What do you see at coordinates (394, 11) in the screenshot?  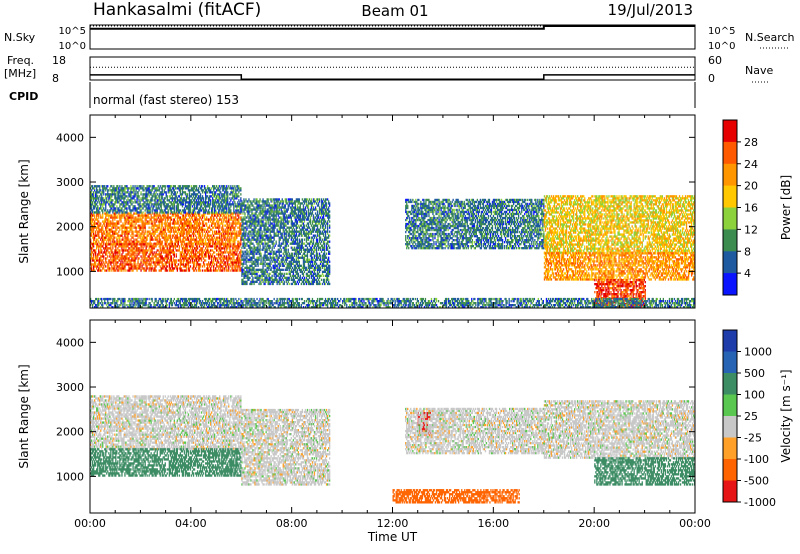 I see `beam-title: Beam 01` at bounding box center [394, 11].